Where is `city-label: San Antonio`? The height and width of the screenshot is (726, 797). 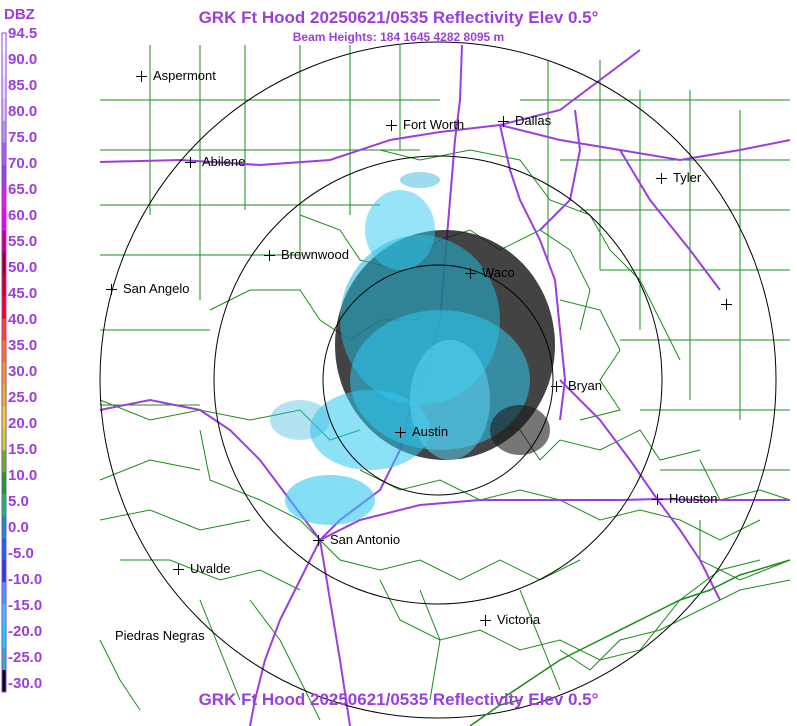 city-label: San Antonio is located at coordinates (365, 539).